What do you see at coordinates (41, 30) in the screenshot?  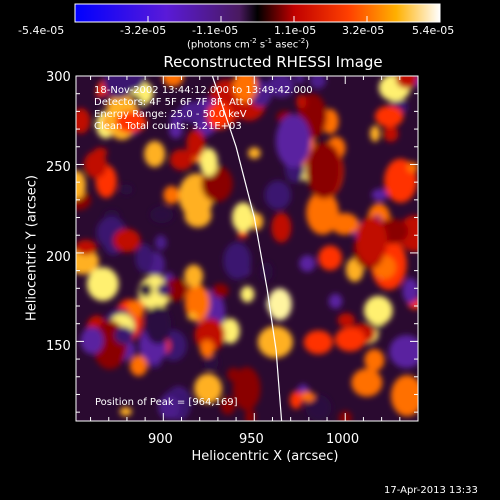 I see `colorbar-tick-label: -5.4e-05` at bounding box center [41, 30].